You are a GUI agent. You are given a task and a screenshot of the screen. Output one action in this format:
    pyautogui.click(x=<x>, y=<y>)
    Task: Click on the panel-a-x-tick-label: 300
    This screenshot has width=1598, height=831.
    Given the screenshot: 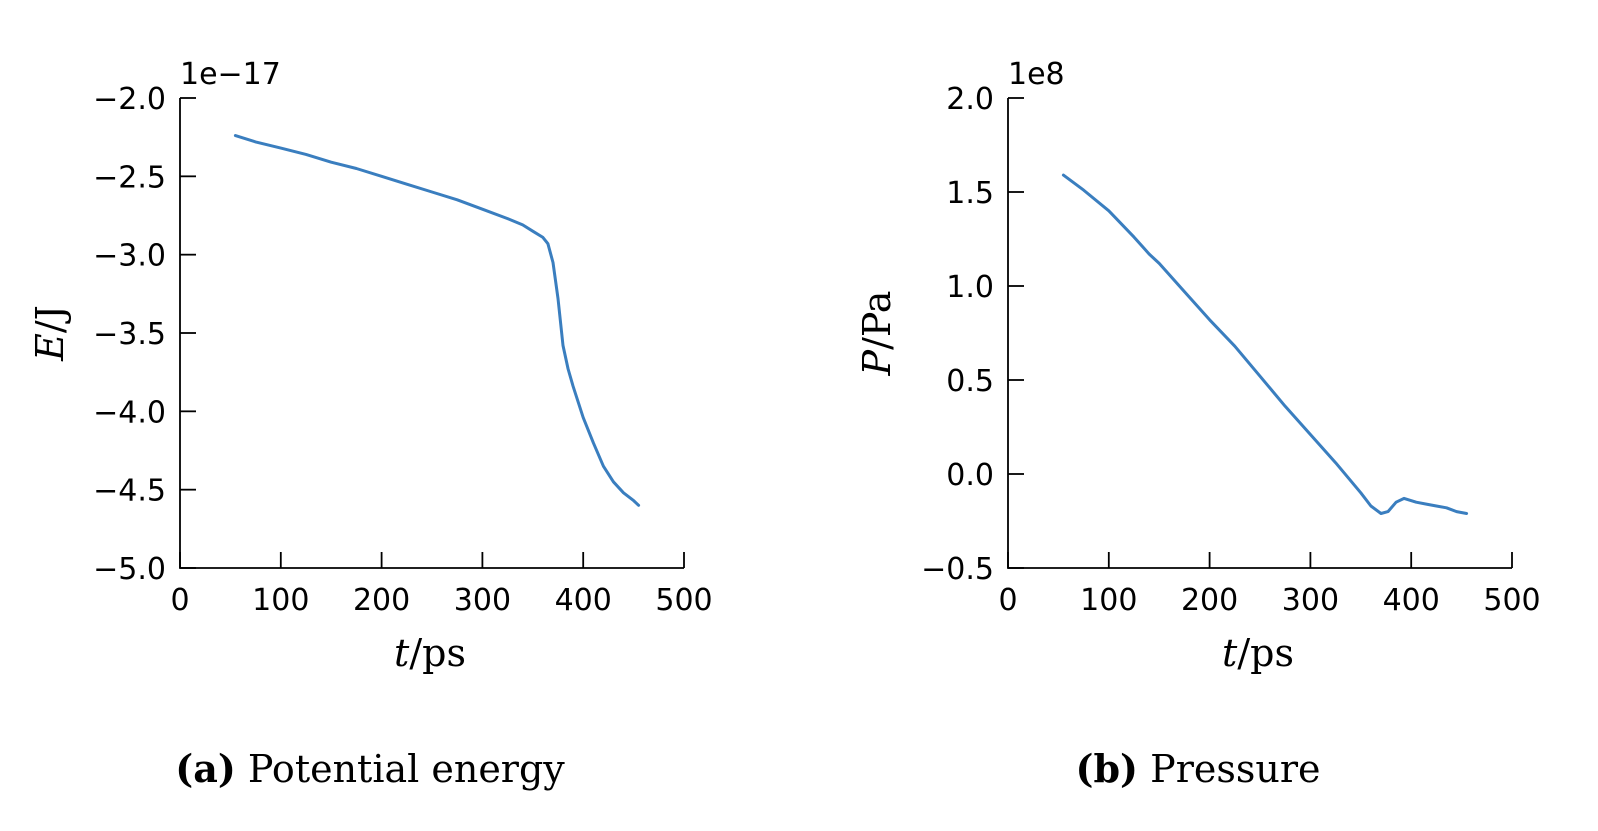 What is the action you would take?
    pyautogui.click(x=482, y=600)
    